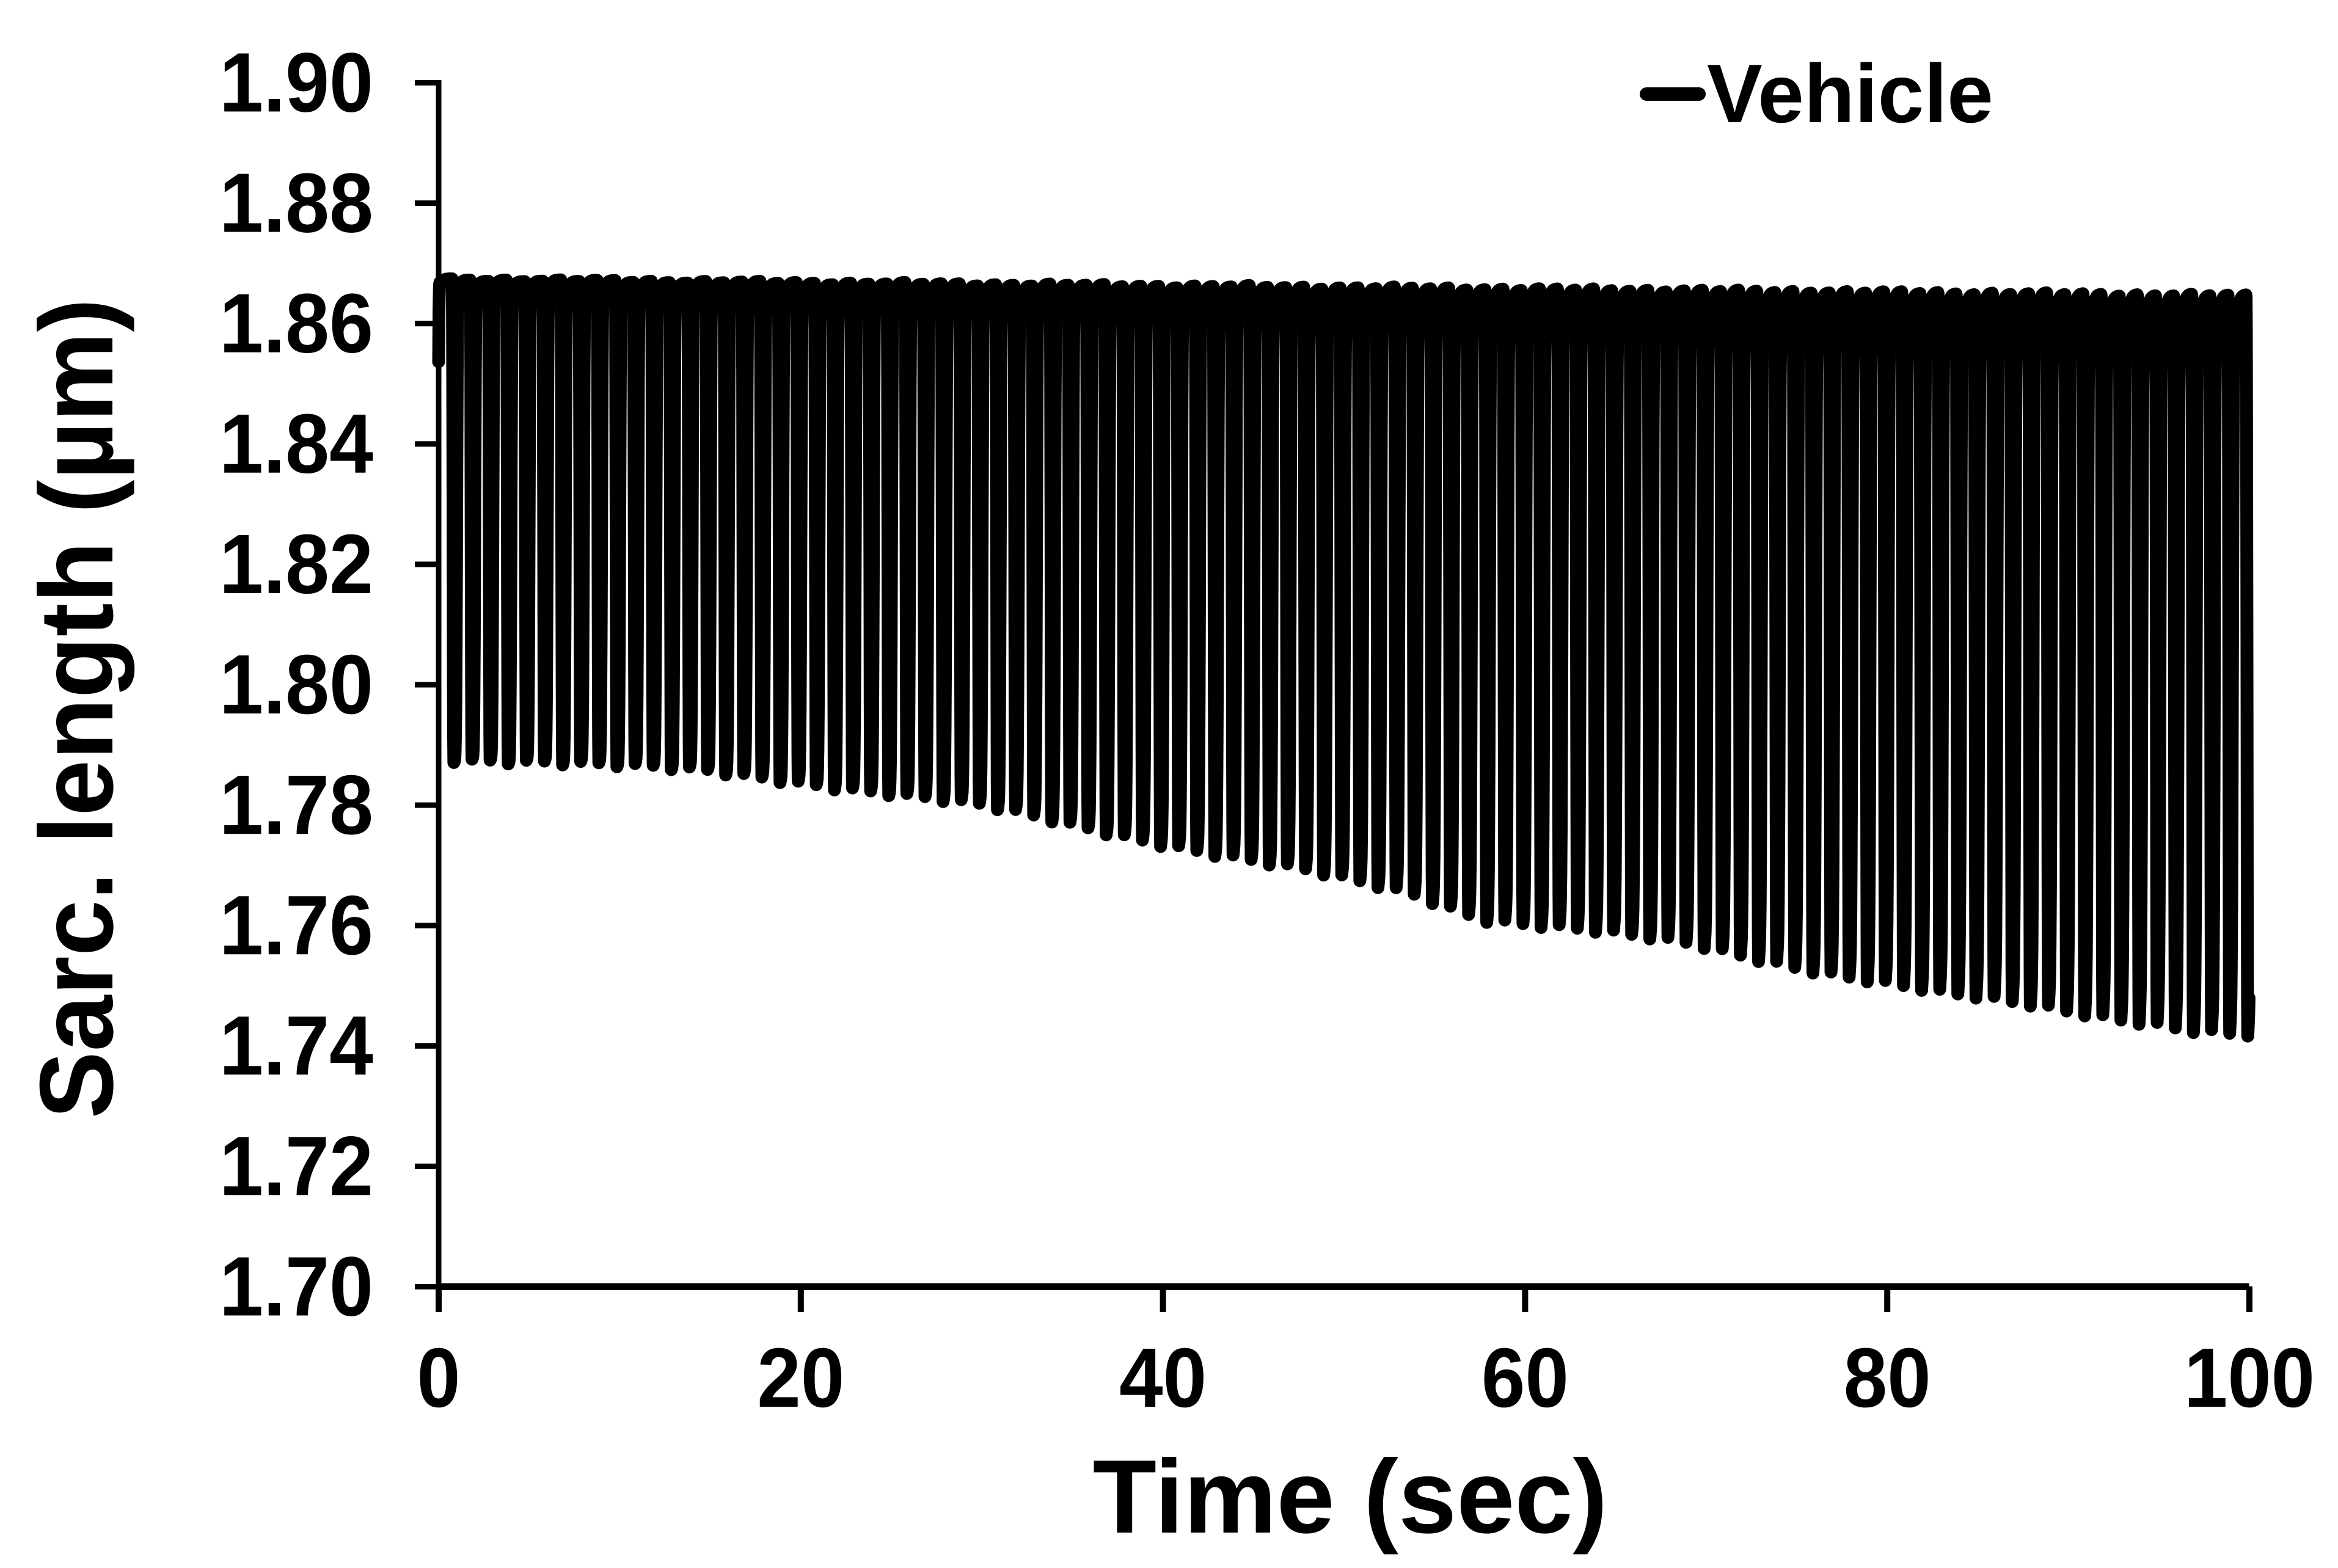  I want to click on svg-text: 1.78, so click(296, 805).